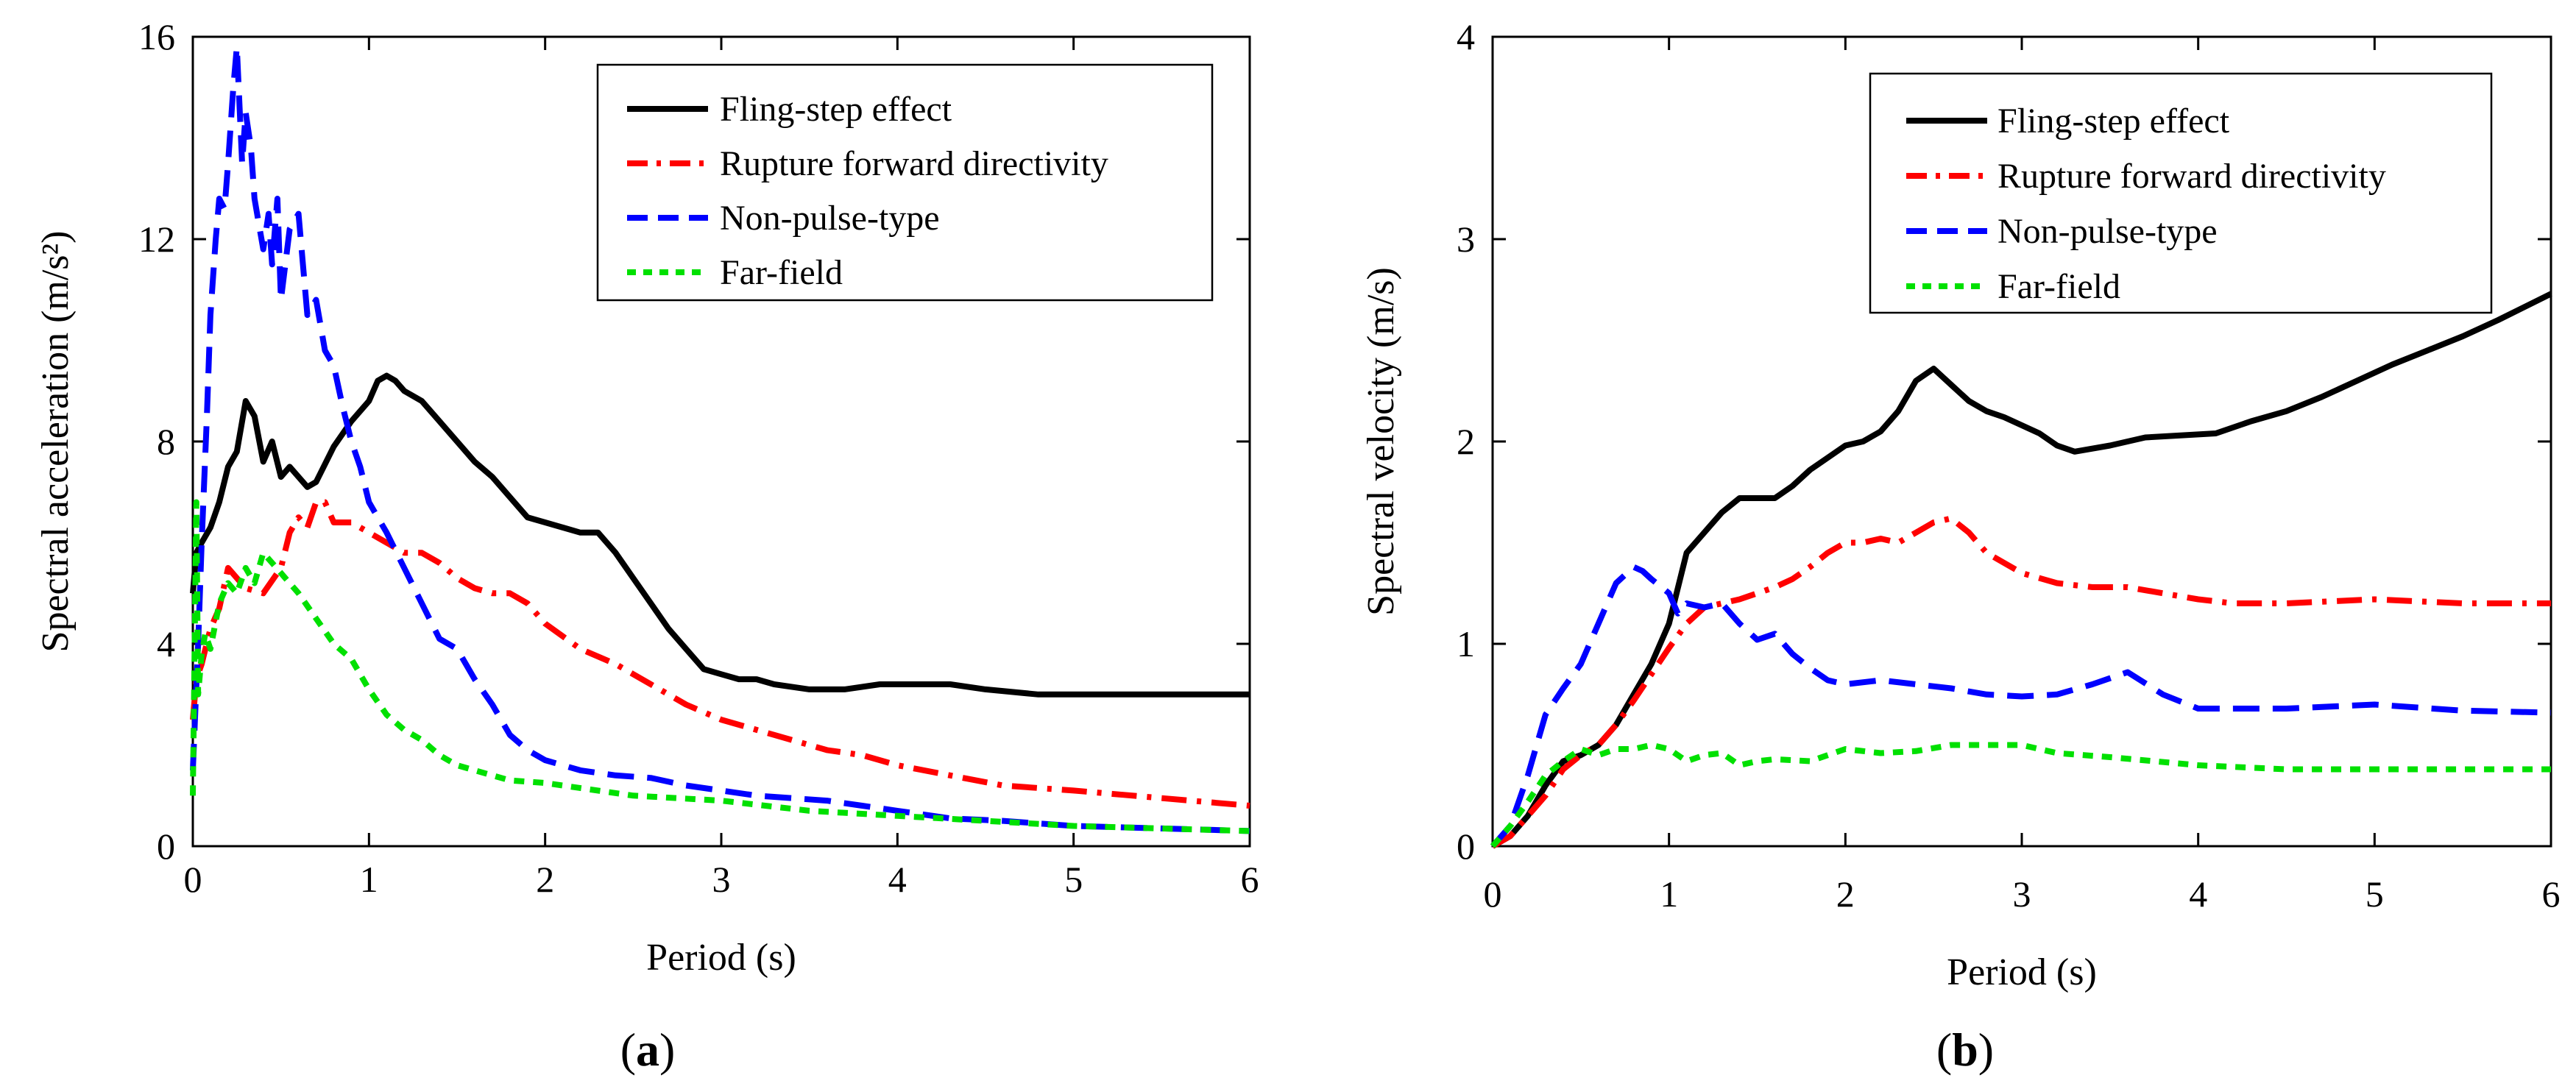  What do you see at coordinates (1493, 894) in the screenshot?
I see `tick-label-x-0-b: 0` at bounding box center [1493, 894].